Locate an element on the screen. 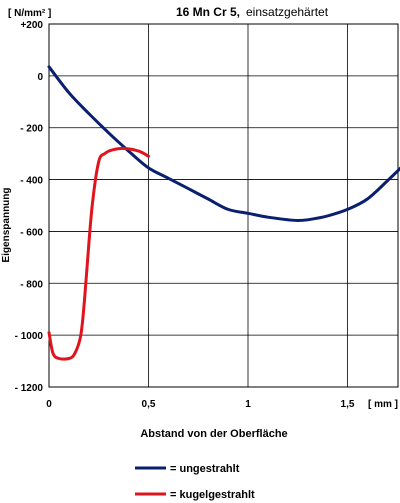  y-tick-label: - 200 is located at coordinates (31, 129).